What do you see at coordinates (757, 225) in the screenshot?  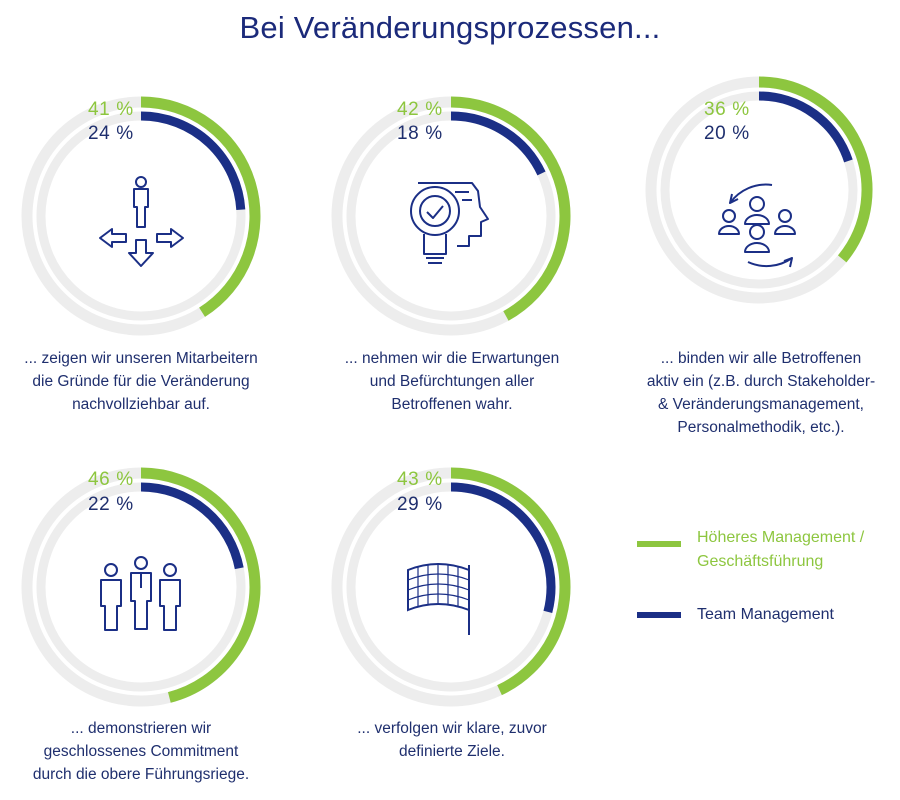 I see `team-cycle-icon` at bounding box center [757, 225].